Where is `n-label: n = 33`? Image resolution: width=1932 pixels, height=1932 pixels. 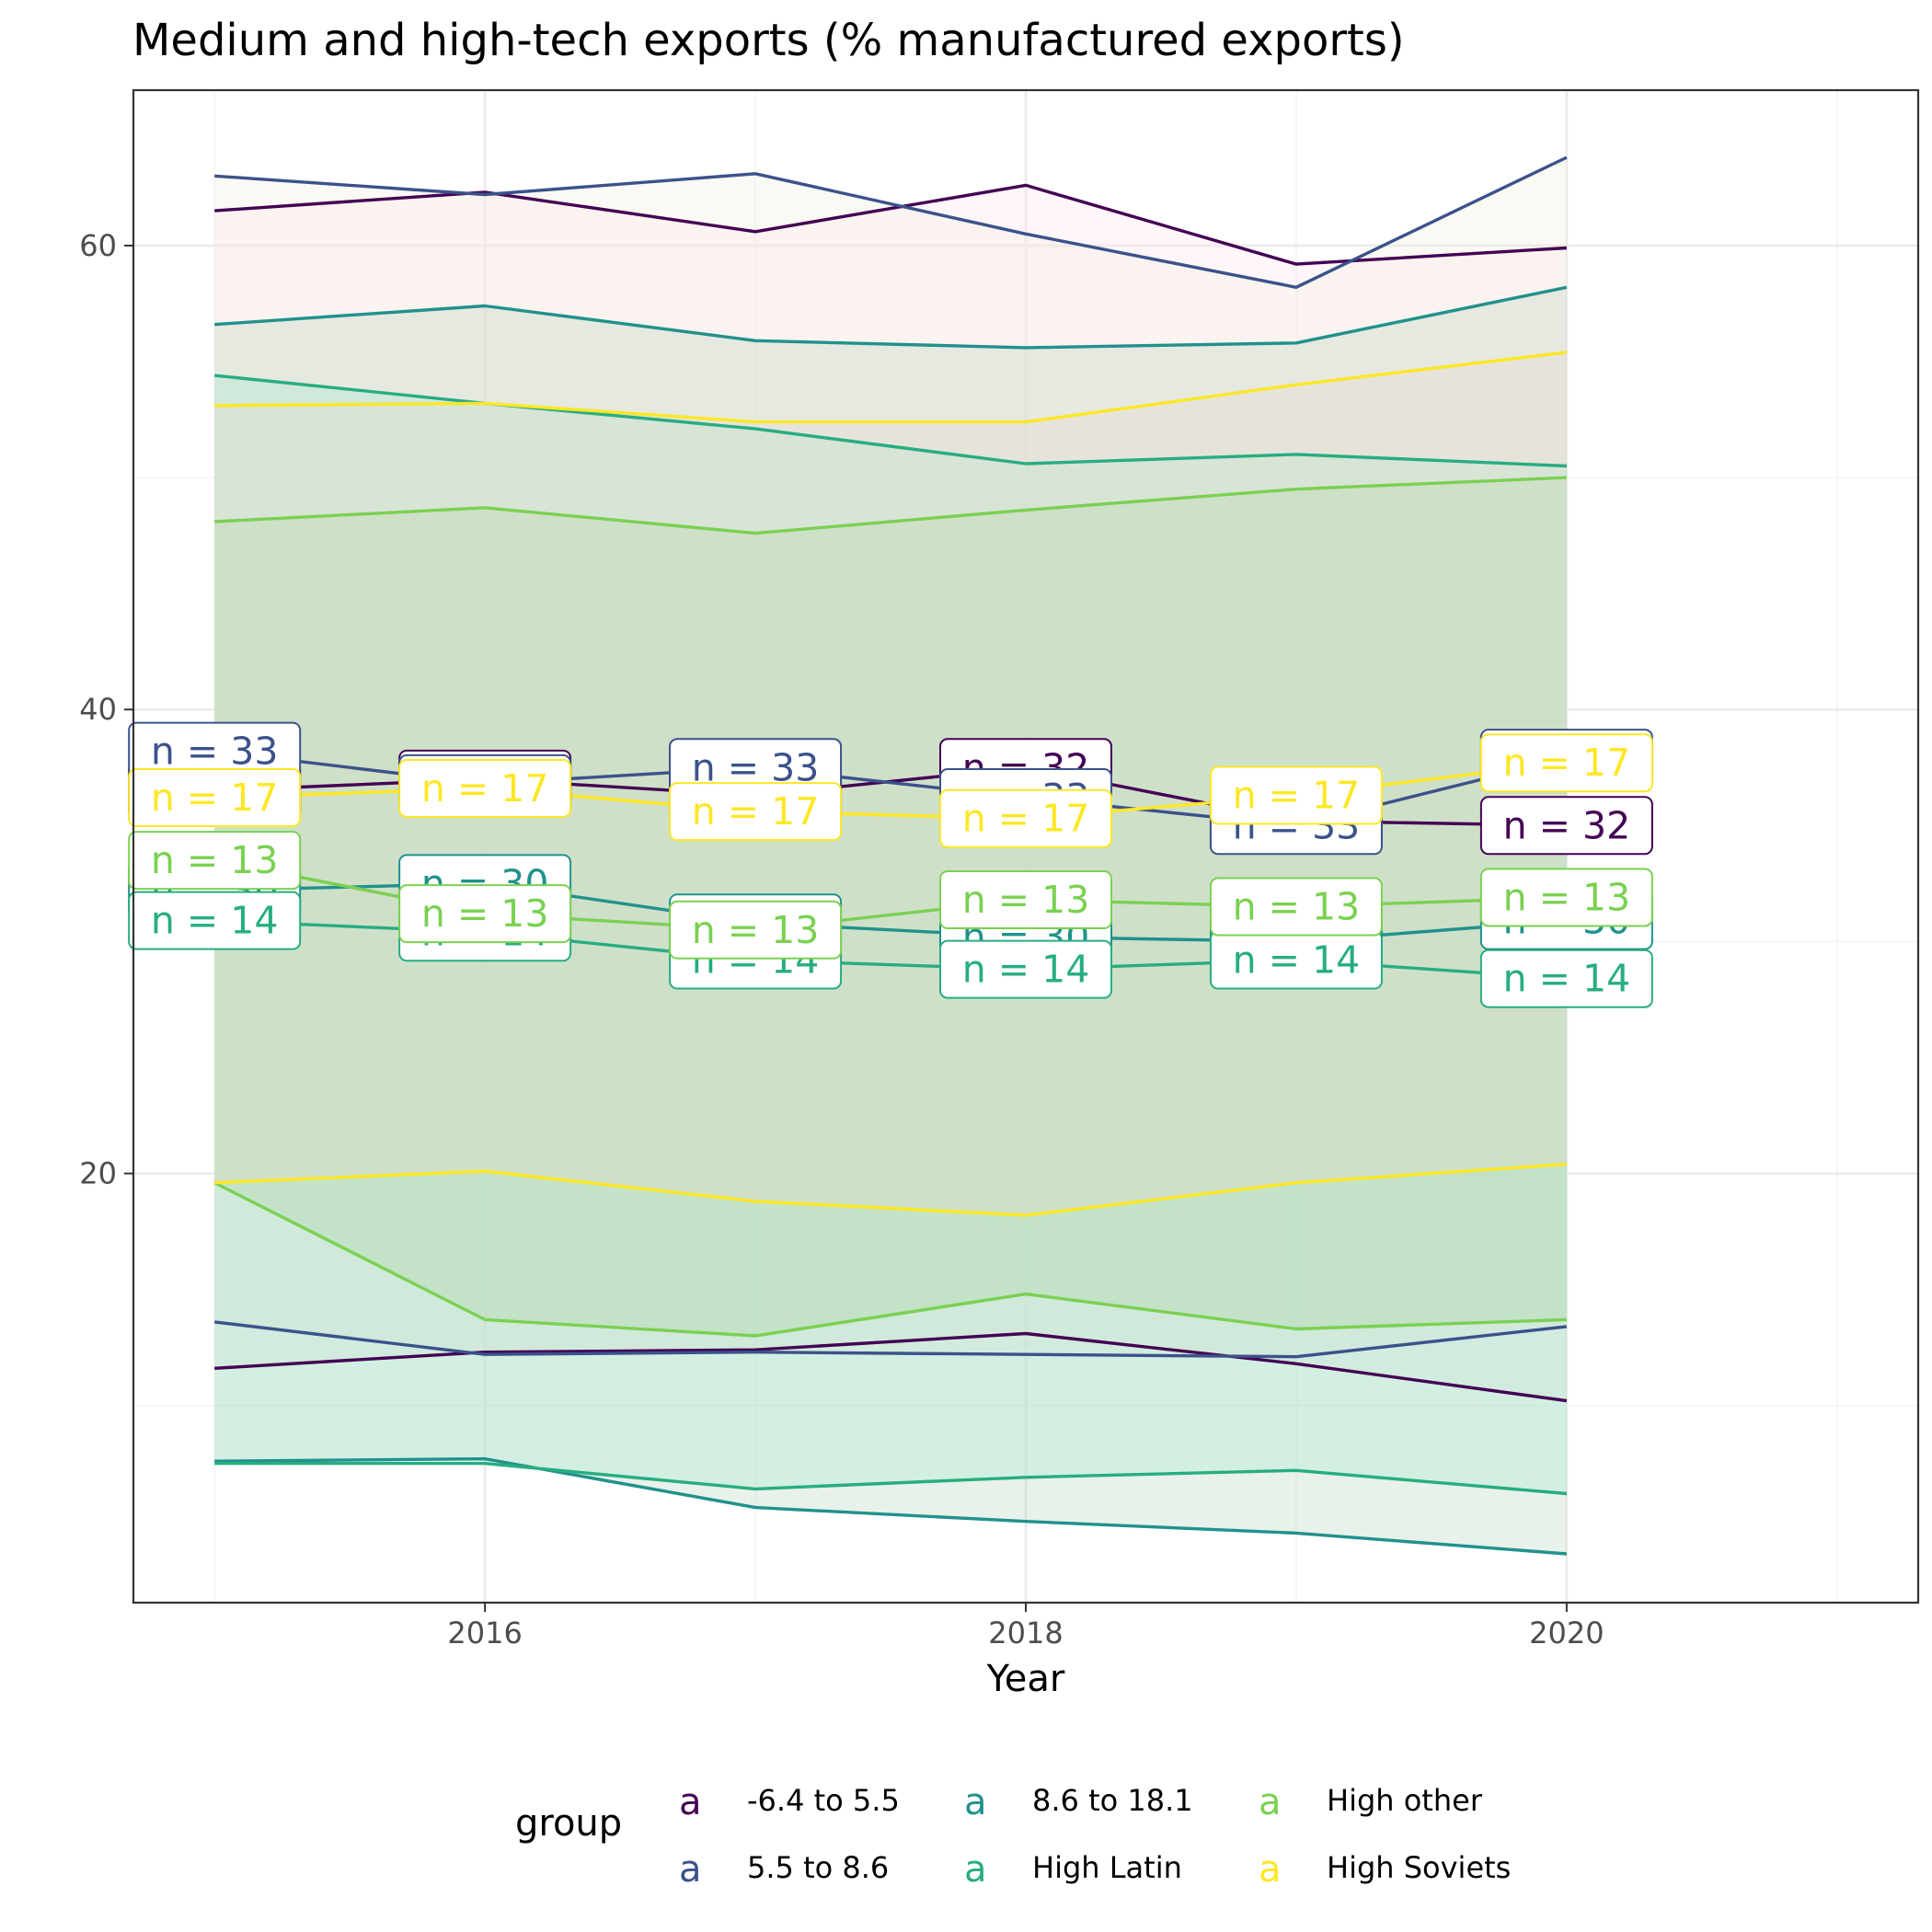
n-label: n = 33 is located at coordinates (215, 751).